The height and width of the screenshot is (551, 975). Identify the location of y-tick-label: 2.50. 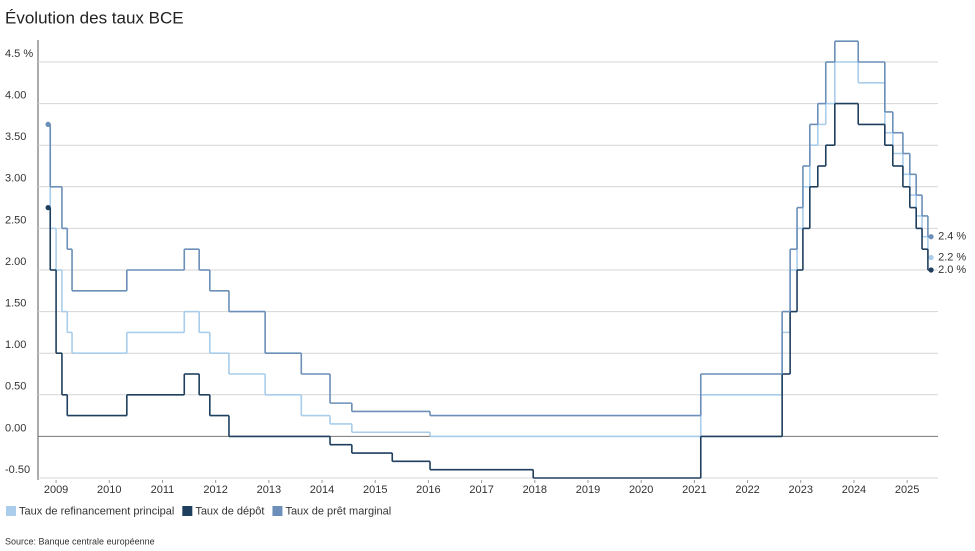
(15, 220).